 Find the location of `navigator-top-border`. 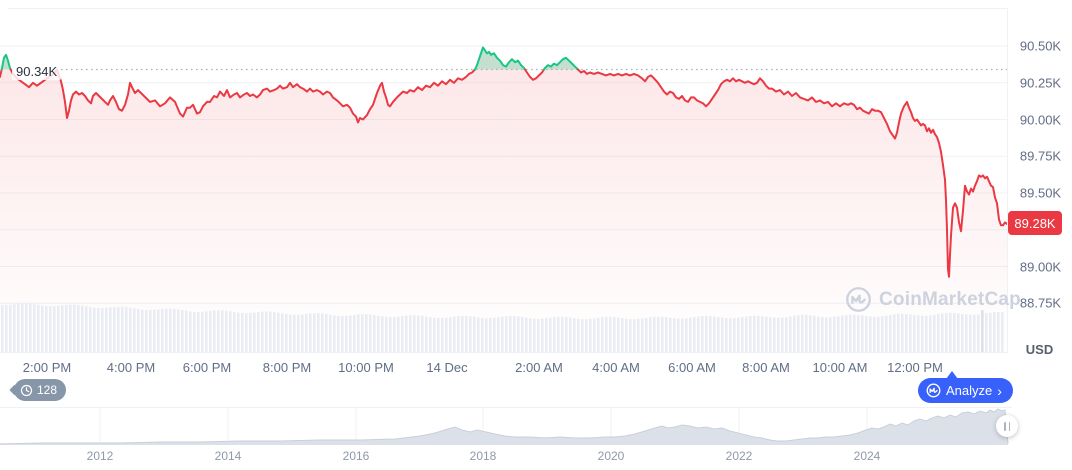

navigator-top-border is located at coordinates (506, 407).